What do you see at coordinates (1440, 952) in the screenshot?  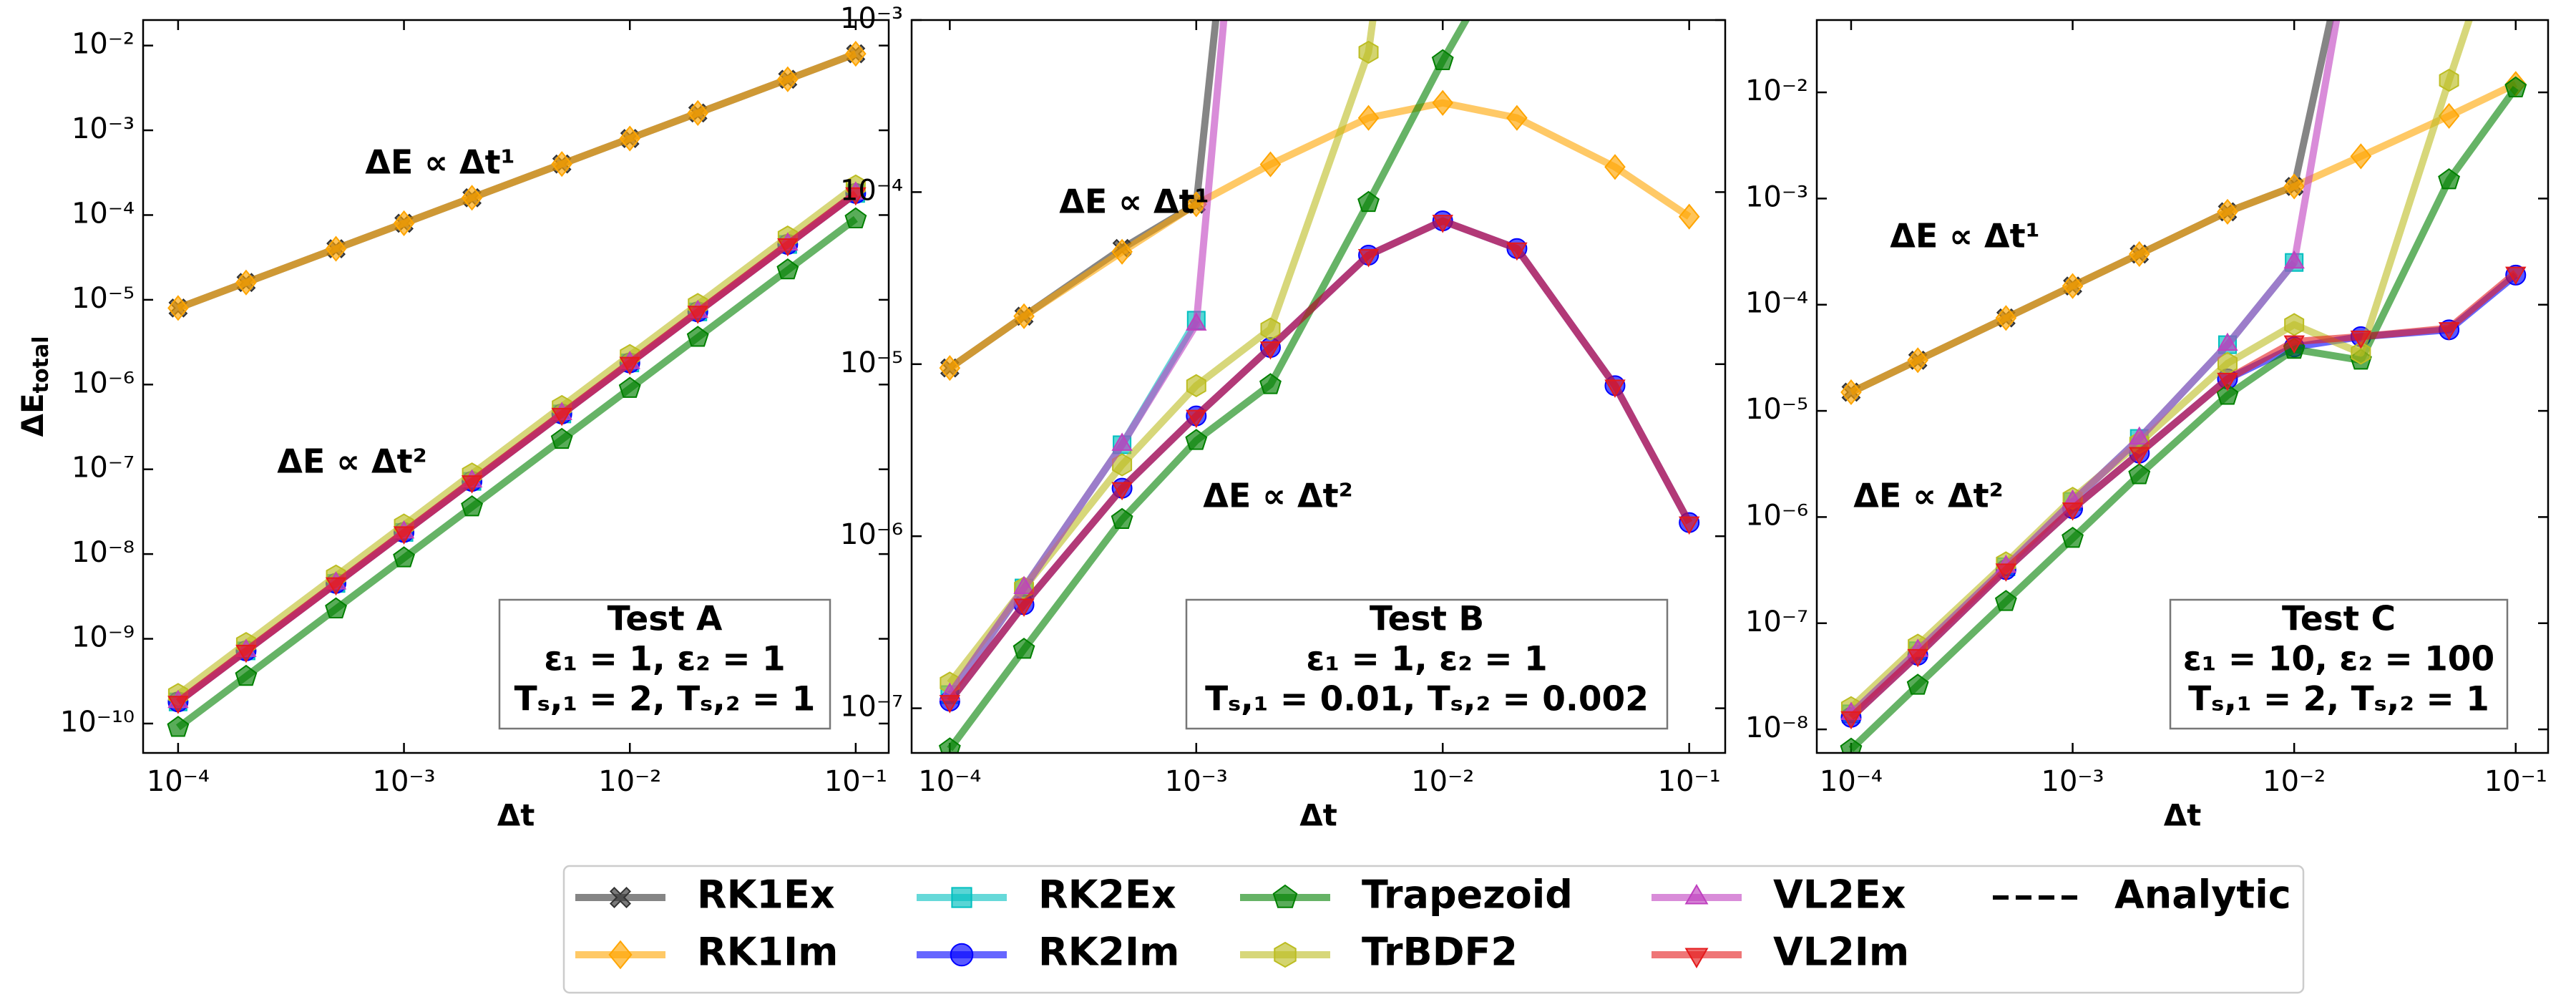 I see `legend-label: TrBDF2` at bounding box center [1440, 952].